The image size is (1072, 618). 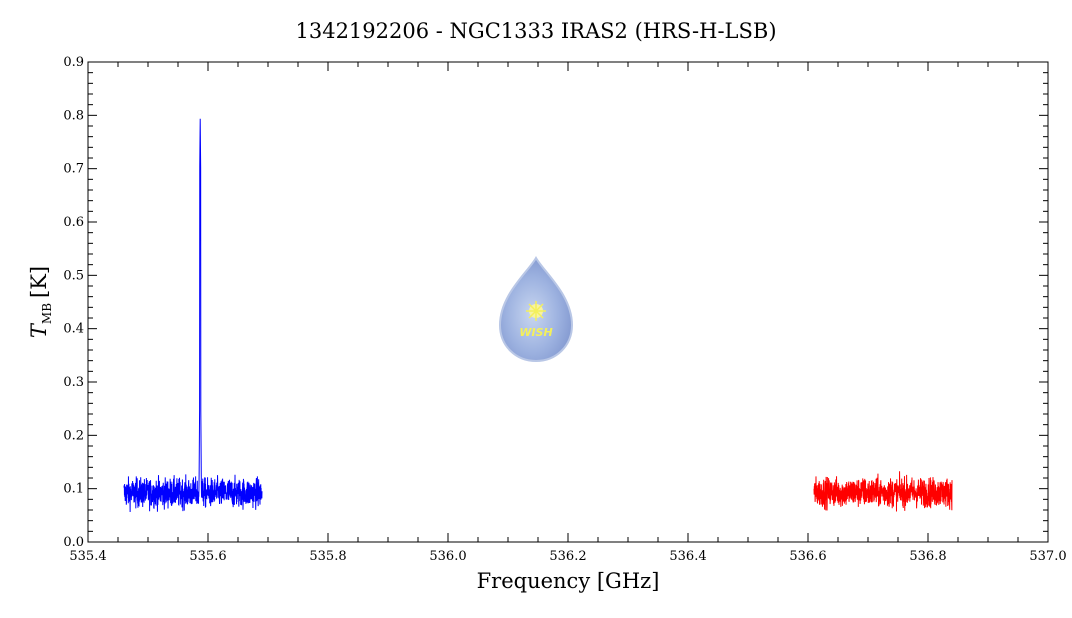 I want to click on wish-logo: WISH, so click(x=536, y=309).